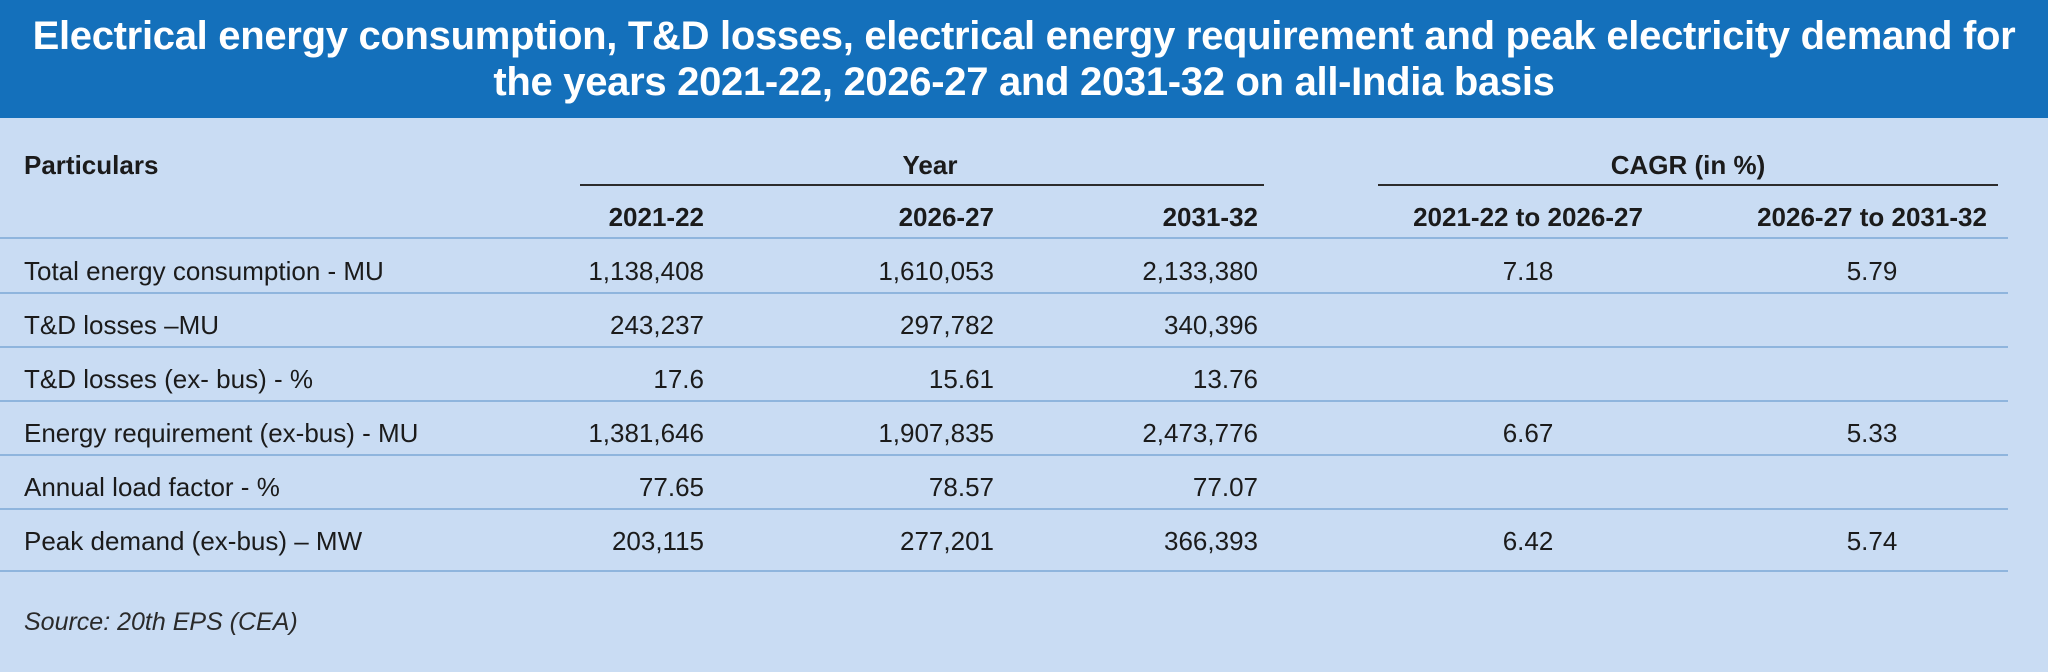 The image size is (2048, 672). Describe the element at coordinates (1528, 217) in the screenshot. I see `header-cagr-1: 2021-22 to 2026-27` at that location.